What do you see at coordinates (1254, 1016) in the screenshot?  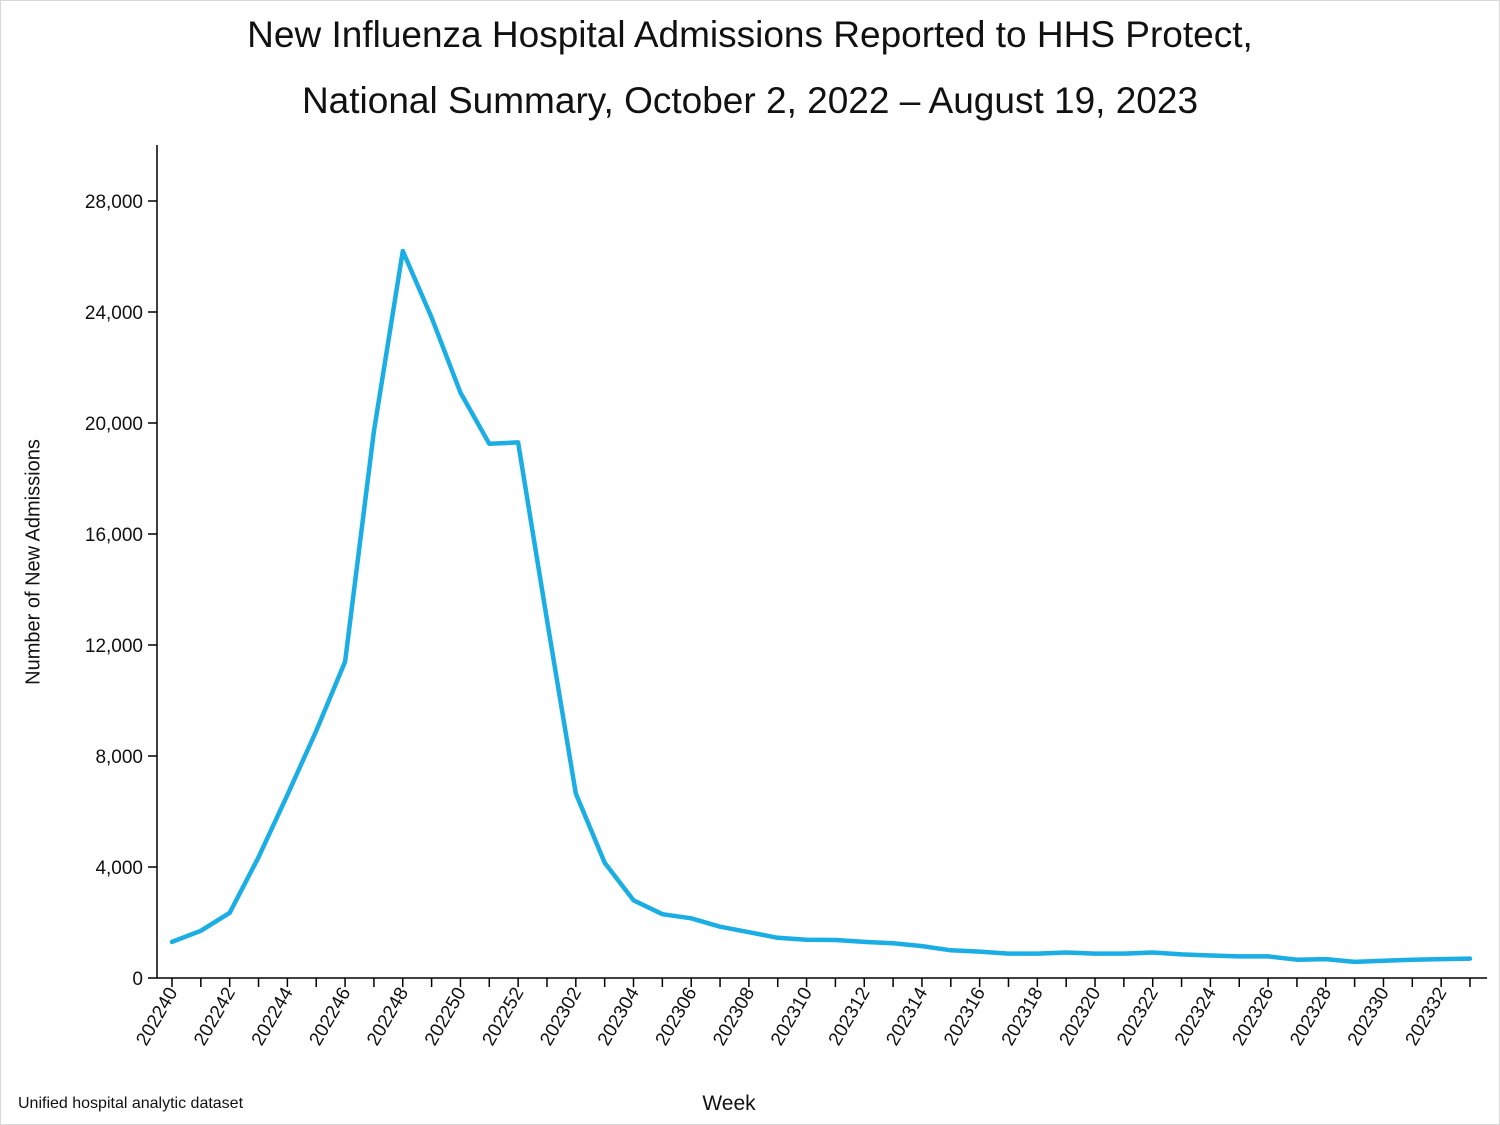 I see `x-tick-label: 202326` at bounding box center [1254, 1016].